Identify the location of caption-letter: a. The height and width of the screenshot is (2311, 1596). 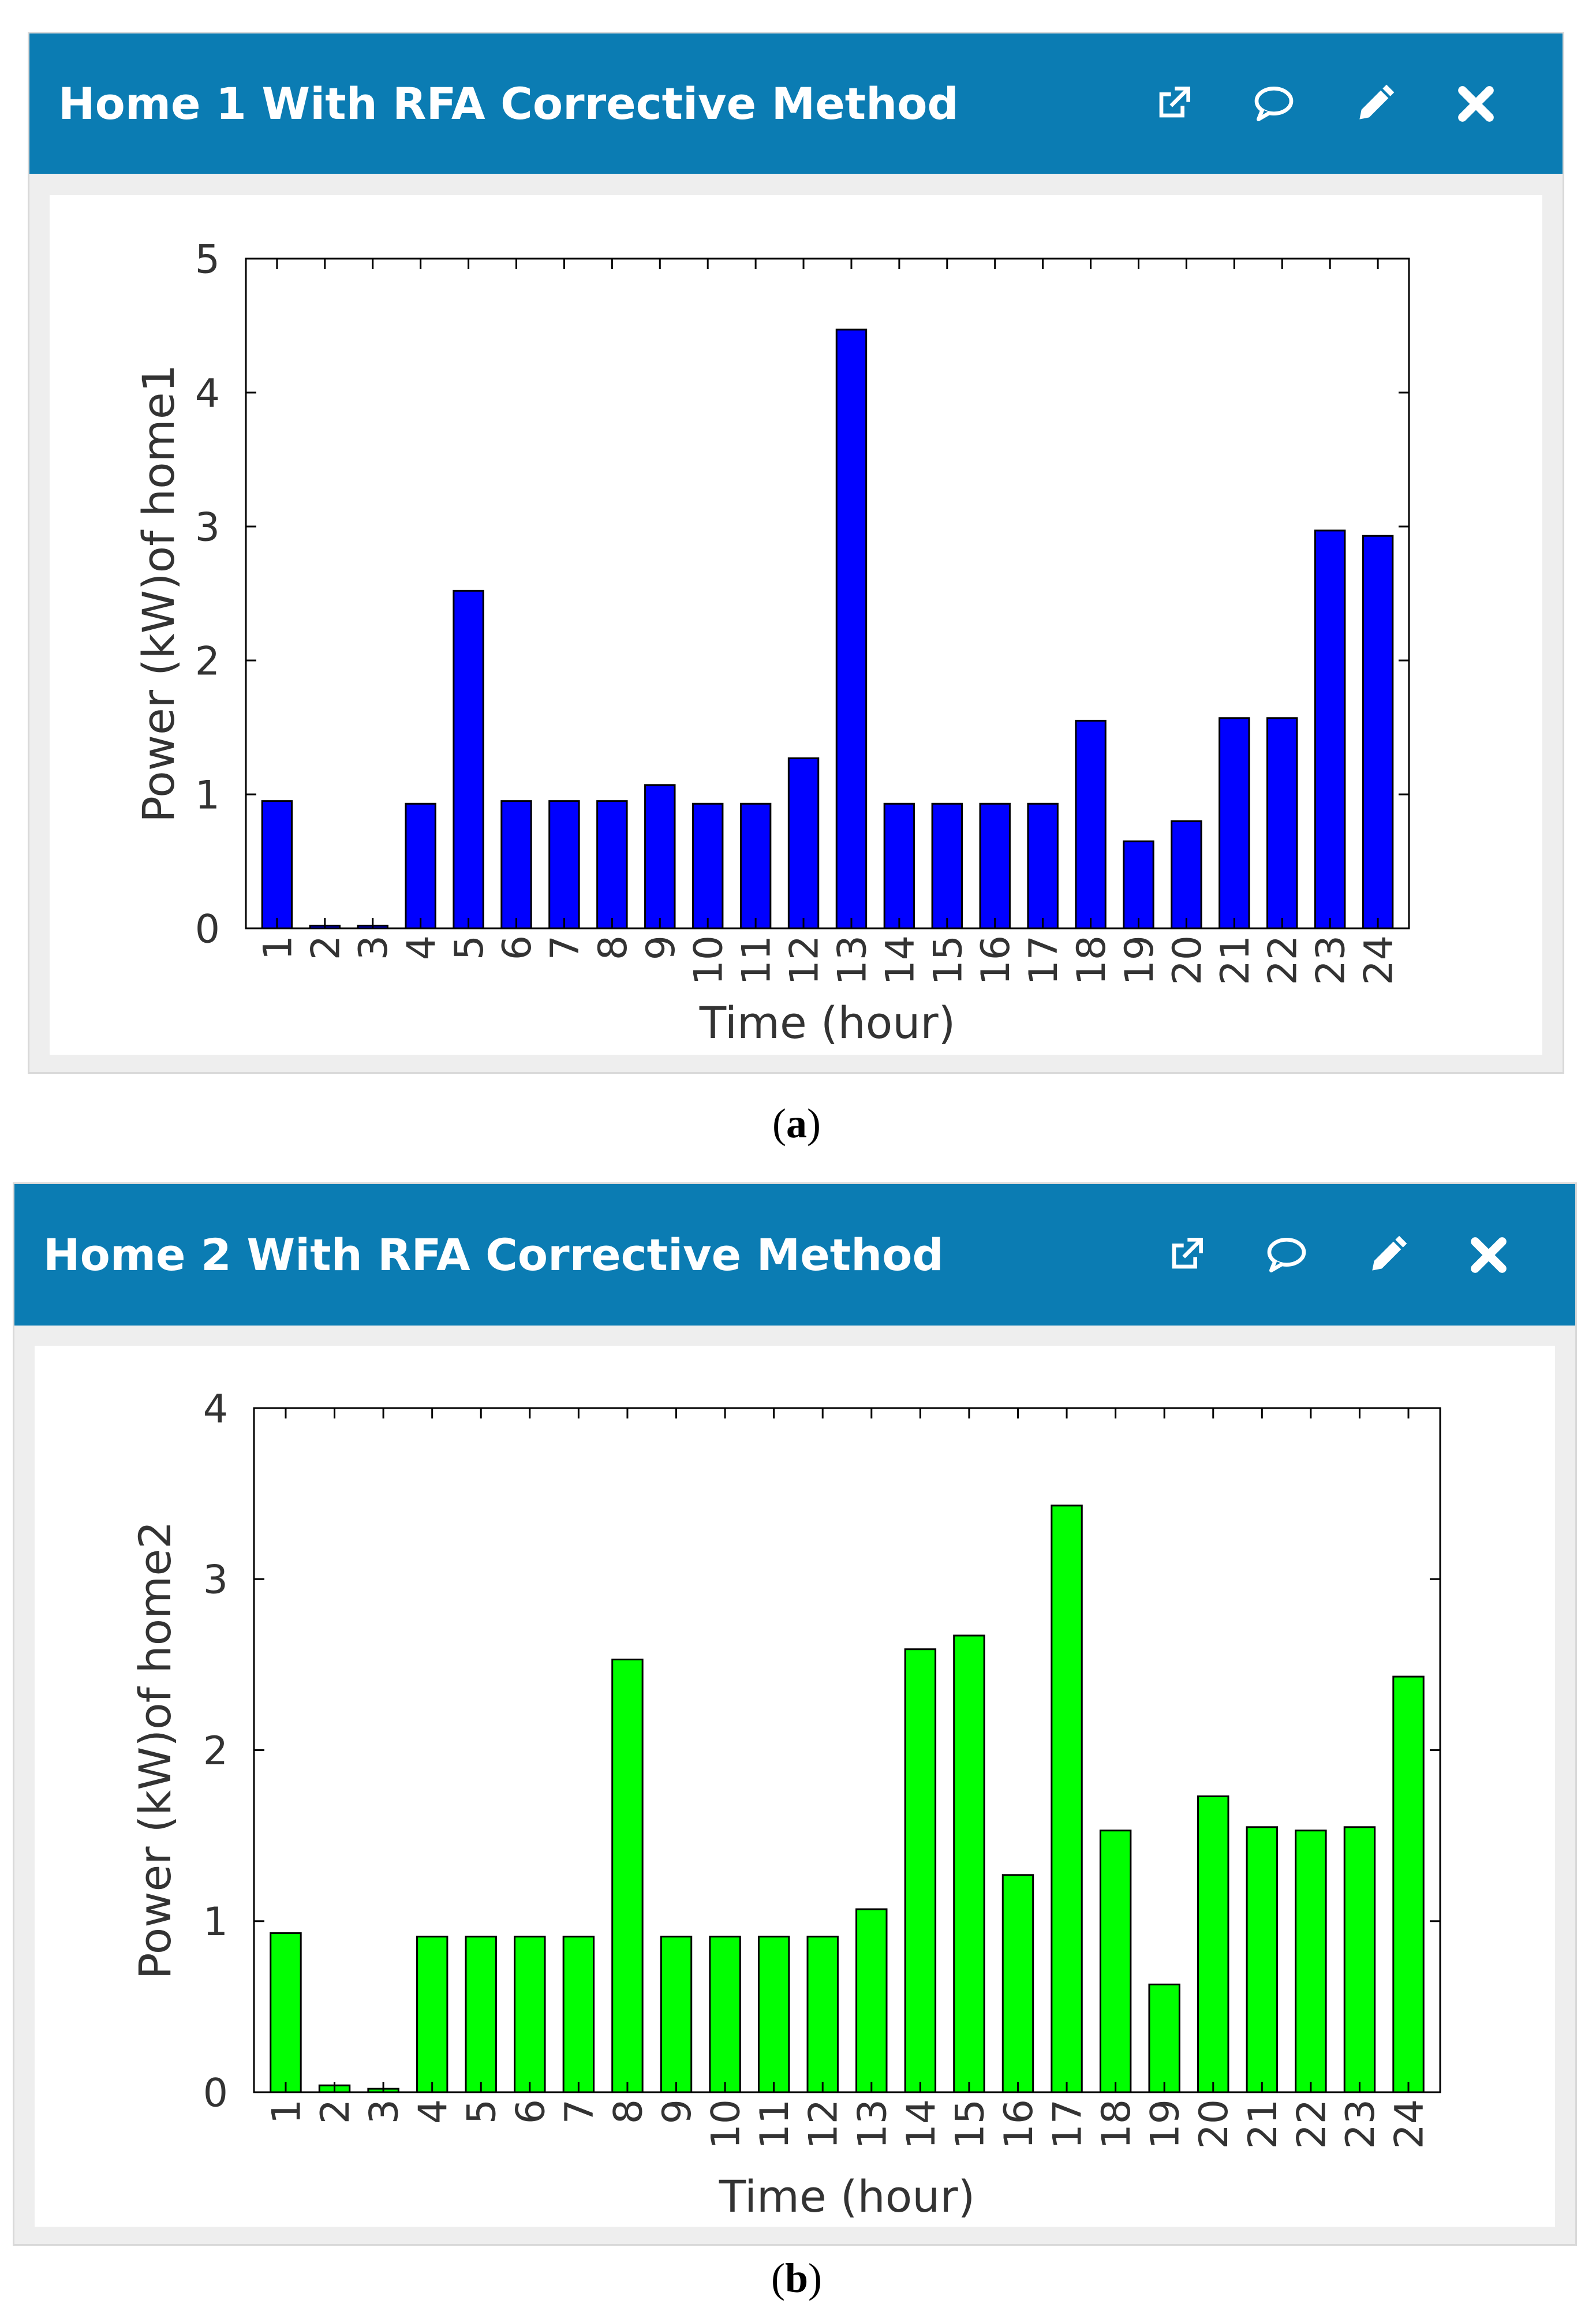
(796, 1123).